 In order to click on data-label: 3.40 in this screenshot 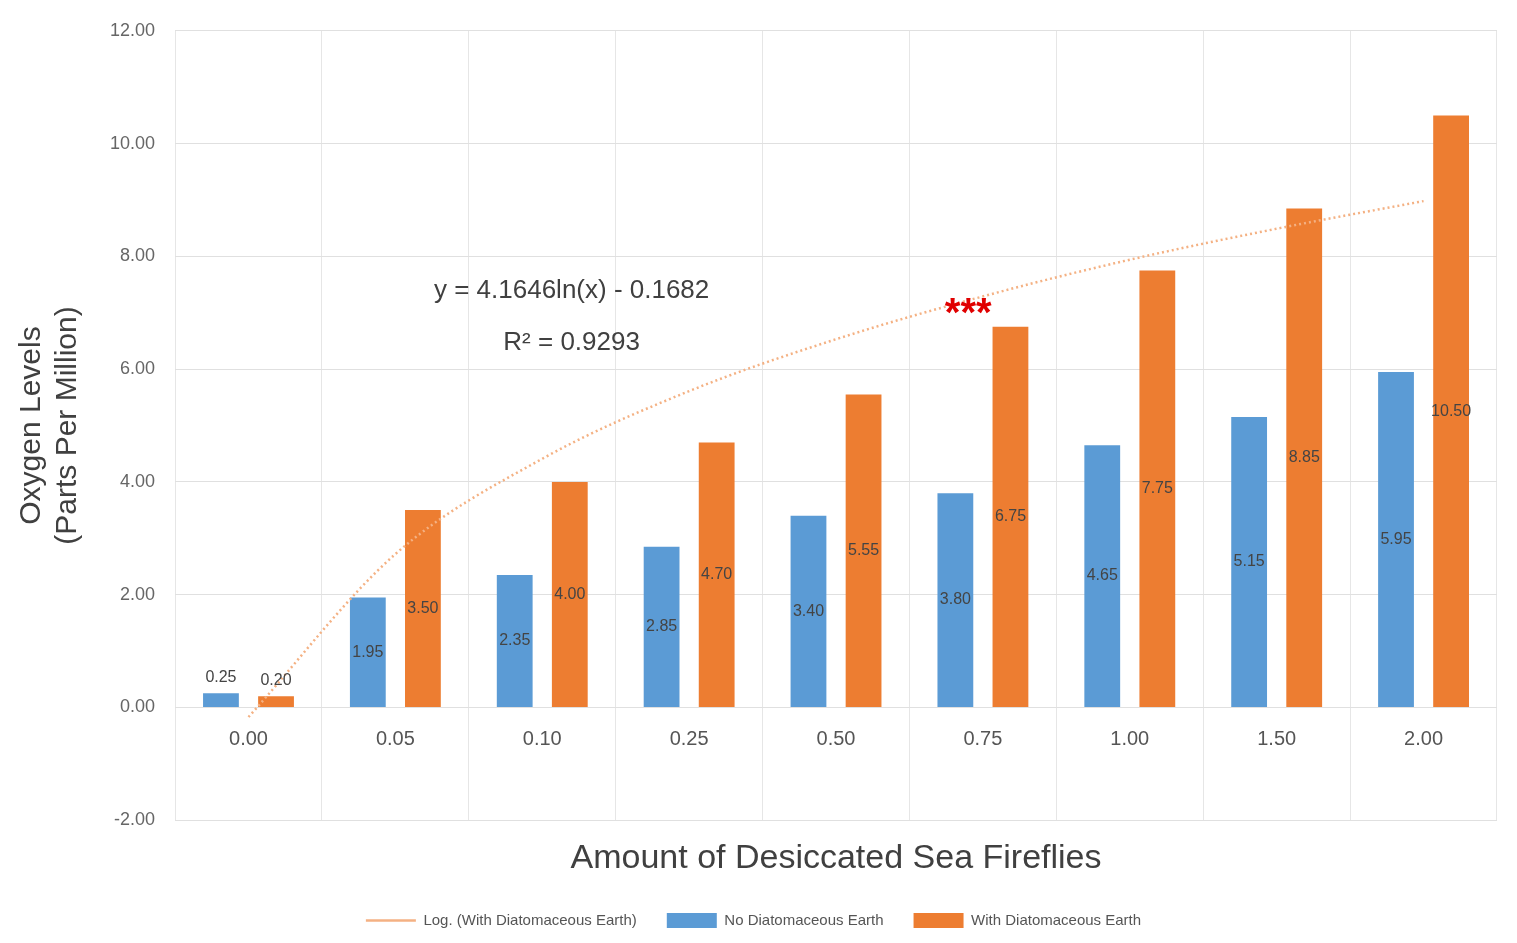, I will do `click(808, 610)`.